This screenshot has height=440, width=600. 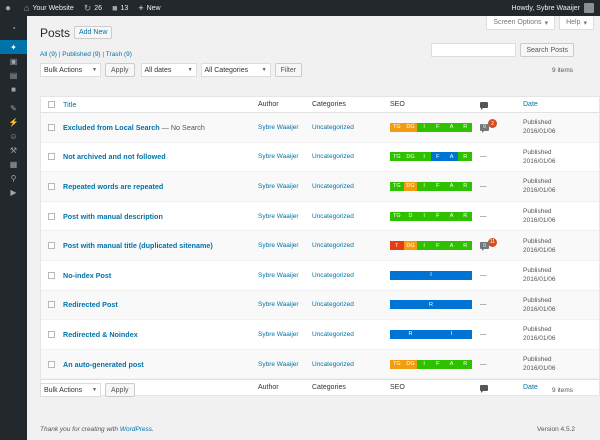 What do you see at coordinates (149, 8) in the screenshot?
I see `new-content-link: + New` at bounding box center [149, 8].